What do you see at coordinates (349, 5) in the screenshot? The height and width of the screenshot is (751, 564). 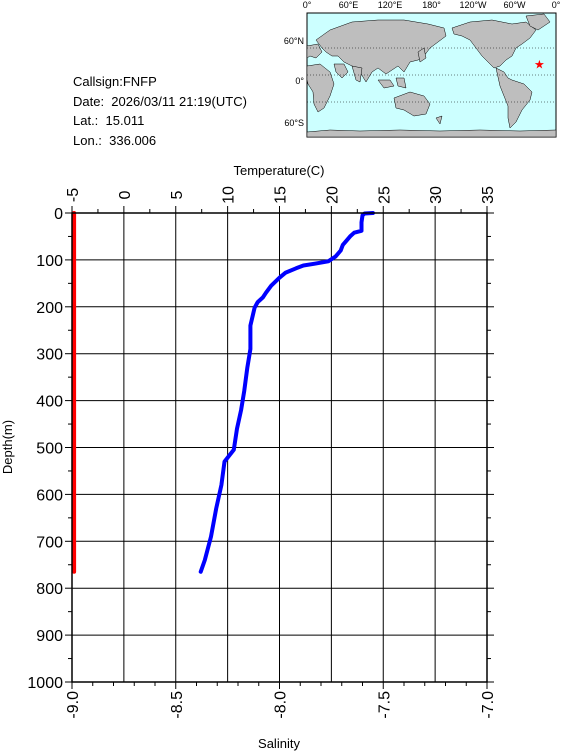 I see `map-lon-label: 60°E` at bounding box center [349, 5].